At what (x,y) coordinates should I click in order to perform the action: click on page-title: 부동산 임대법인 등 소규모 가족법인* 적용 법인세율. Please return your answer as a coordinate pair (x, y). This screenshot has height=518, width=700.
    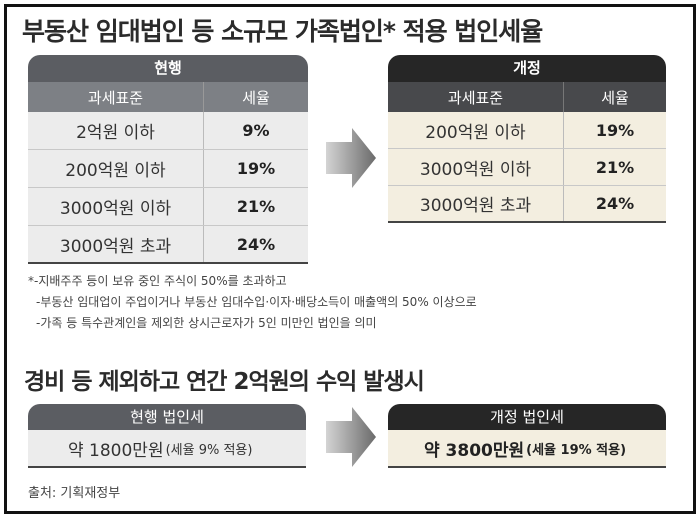
    Looking at the image, I should click on (282, 31).